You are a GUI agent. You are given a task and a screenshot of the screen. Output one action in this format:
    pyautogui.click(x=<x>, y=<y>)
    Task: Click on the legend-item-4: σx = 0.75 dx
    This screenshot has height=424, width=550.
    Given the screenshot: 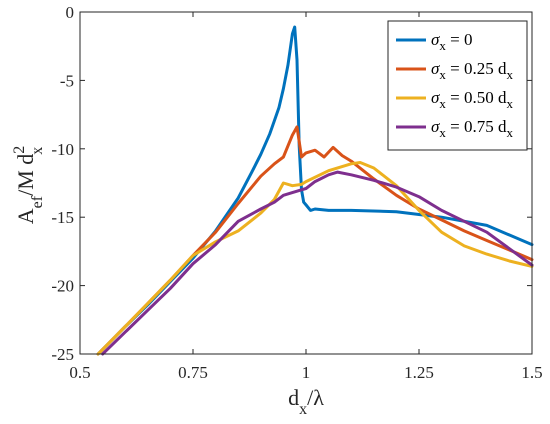 What is the action you would take?
    pyautogui.click(x=454, y=128)
    